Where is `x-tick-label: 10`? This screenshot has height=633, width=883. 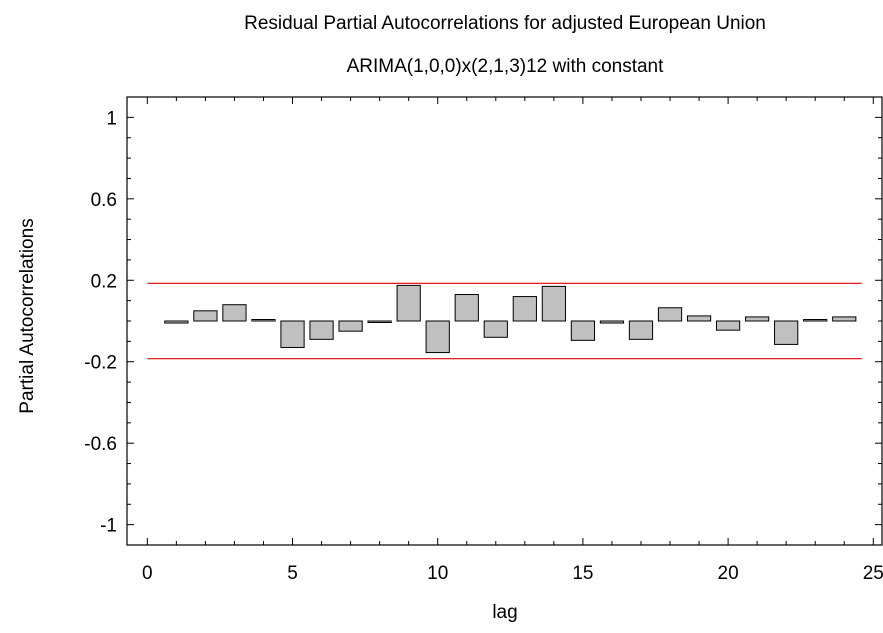 x-tick-label: 10 is located at coordinates (437, 573).